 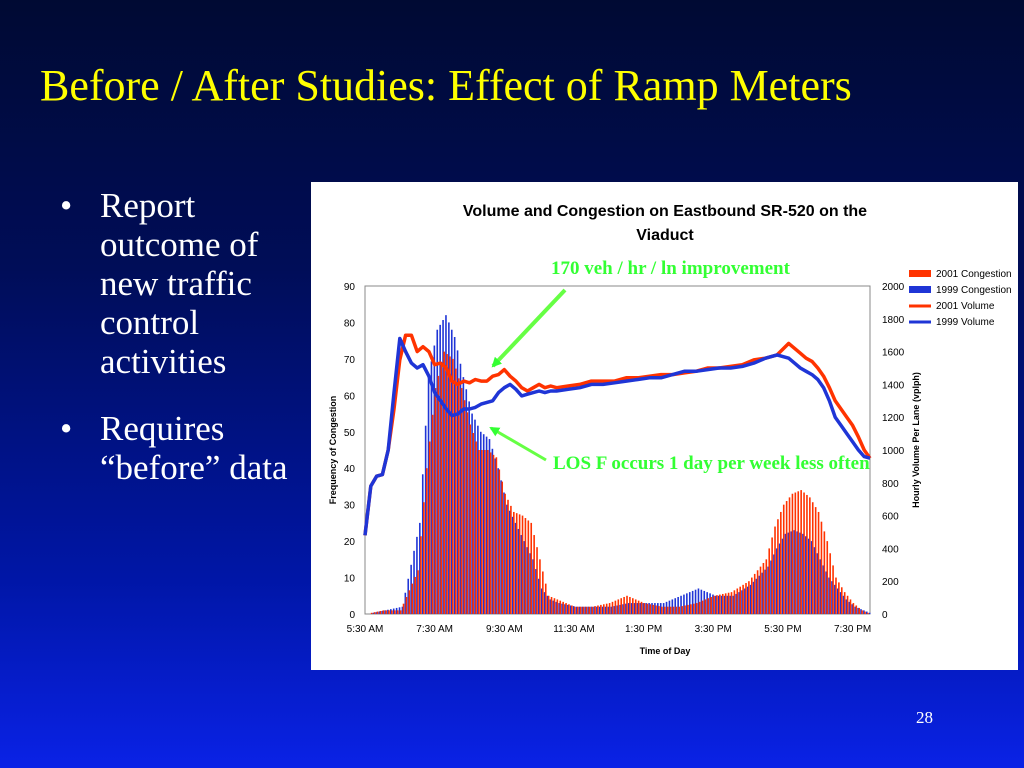 What do you see at coordinates (194, 448) in the screenshot?
I see `bullet-text: Requires “before” data` at bounding box center [194, 448].